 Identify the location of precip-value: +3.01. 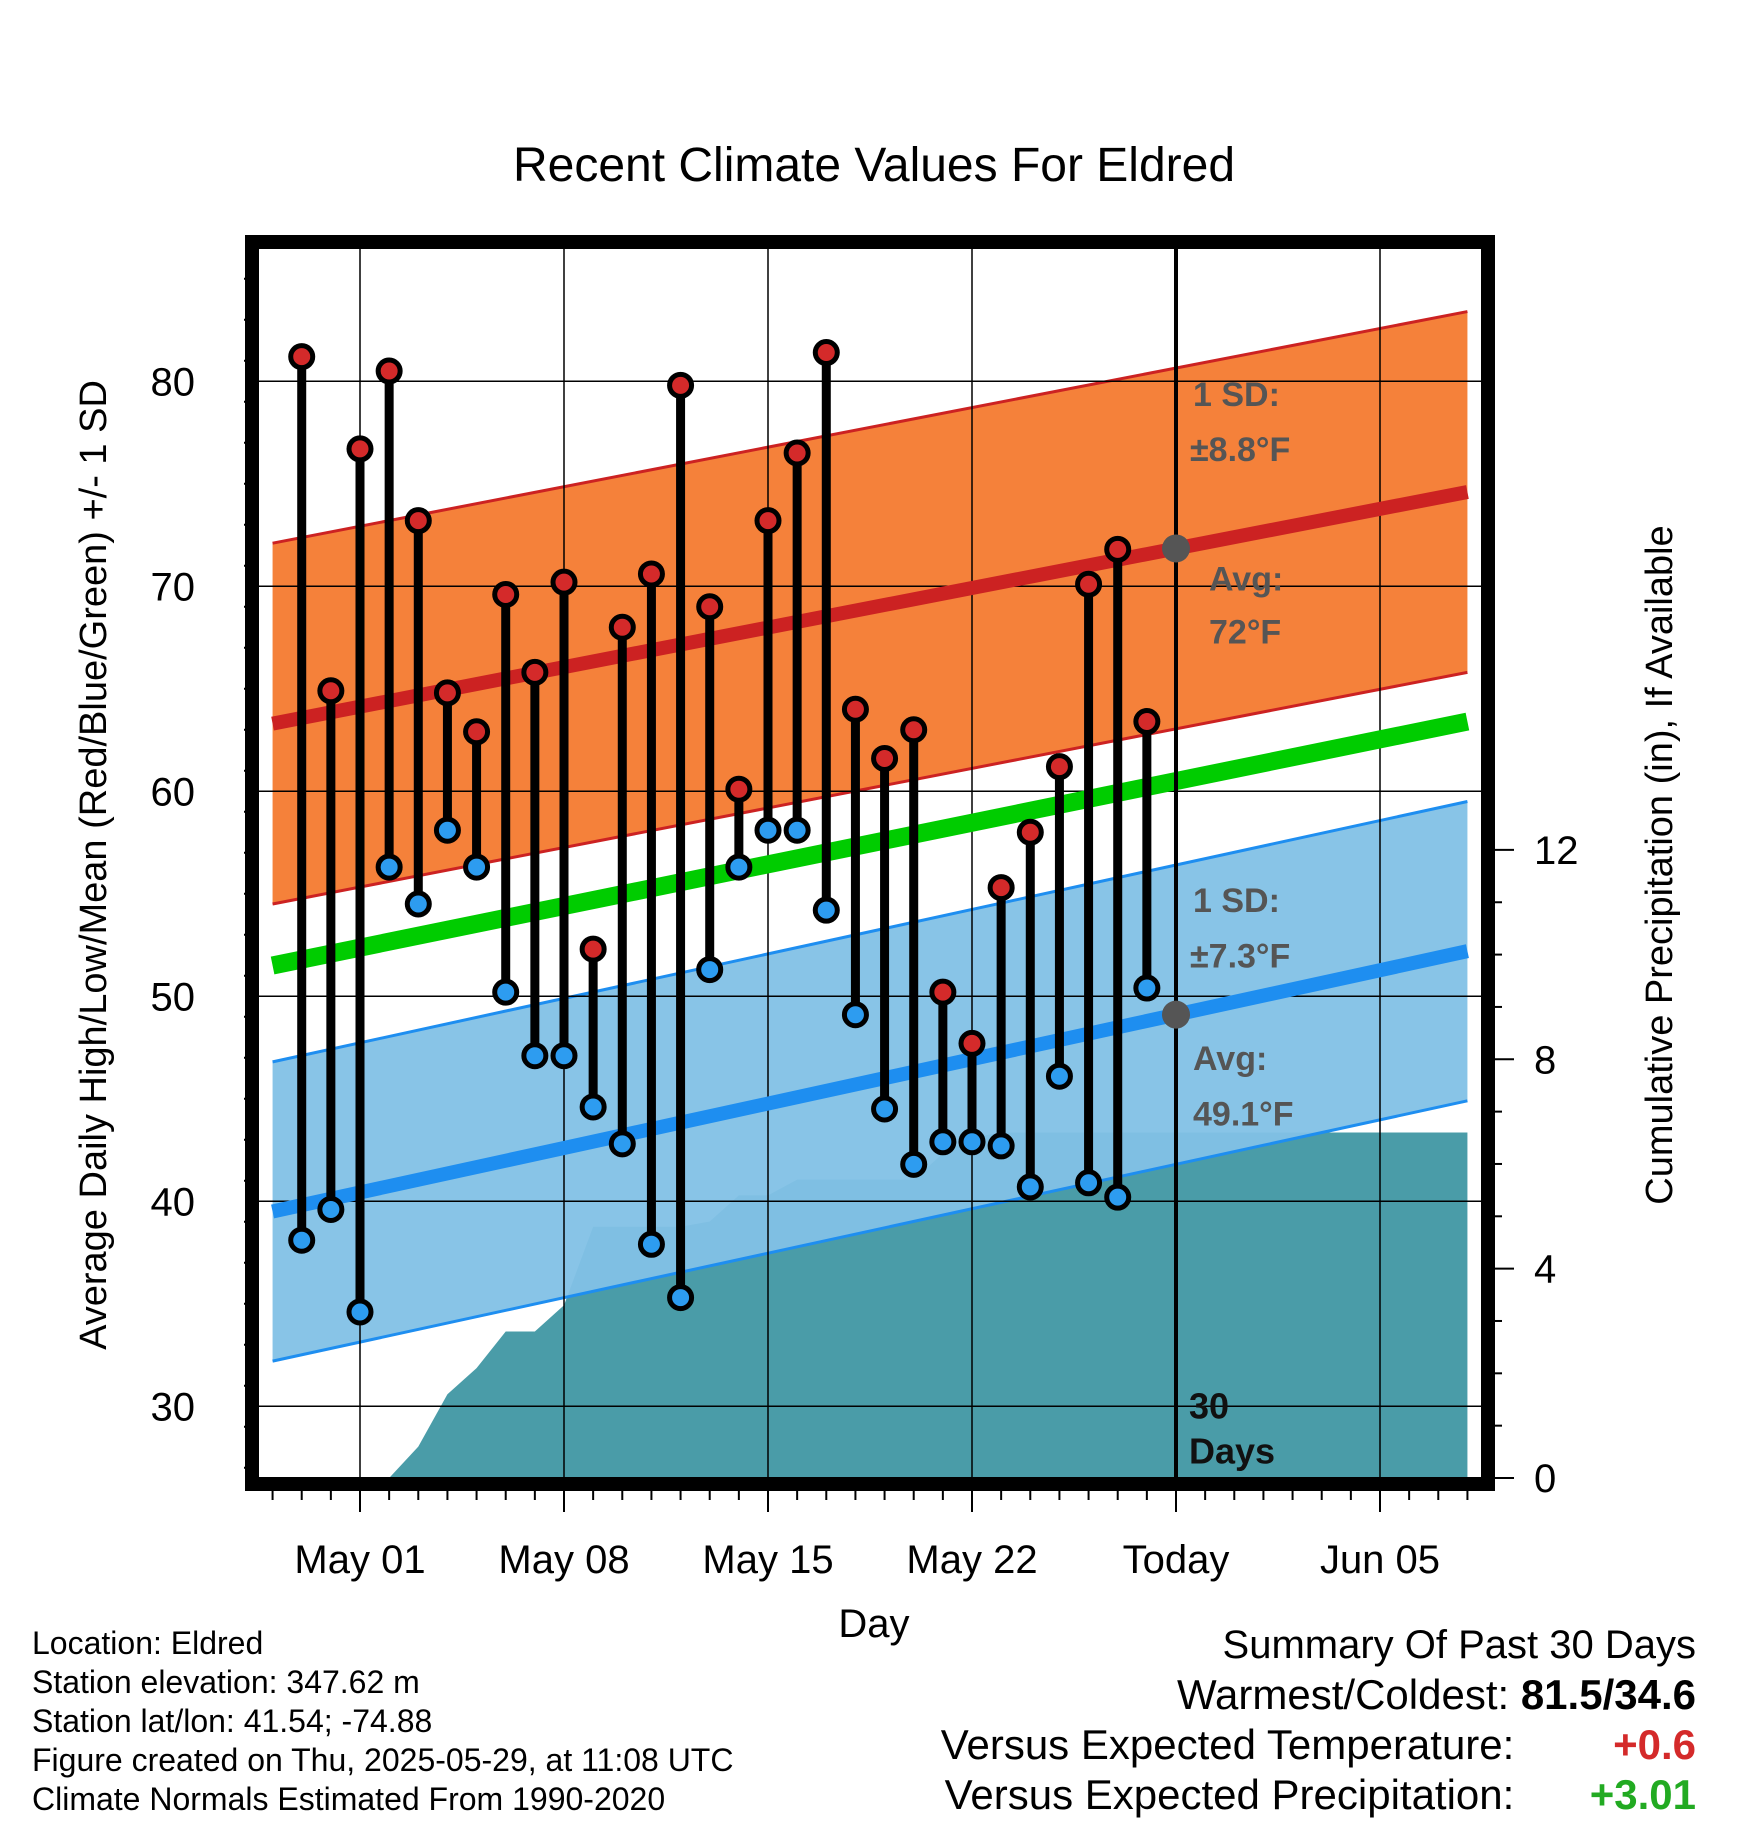
(1642, 1794).